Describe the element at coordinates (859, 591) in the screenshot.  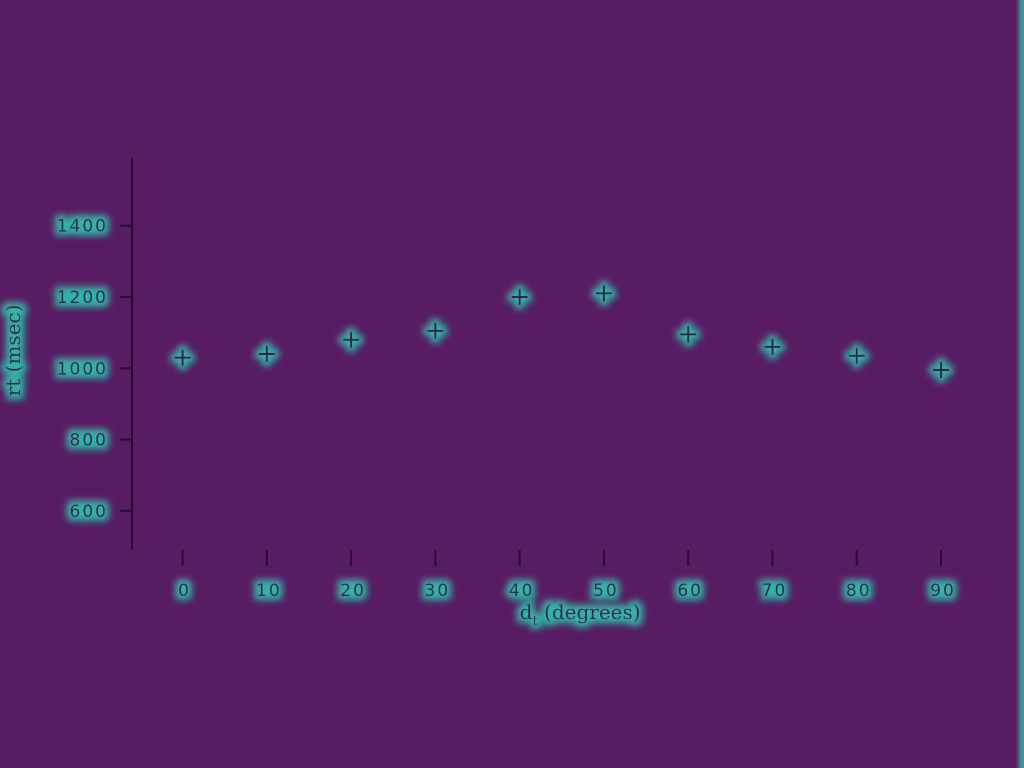
I see `x-tick-label: 80` at that location.